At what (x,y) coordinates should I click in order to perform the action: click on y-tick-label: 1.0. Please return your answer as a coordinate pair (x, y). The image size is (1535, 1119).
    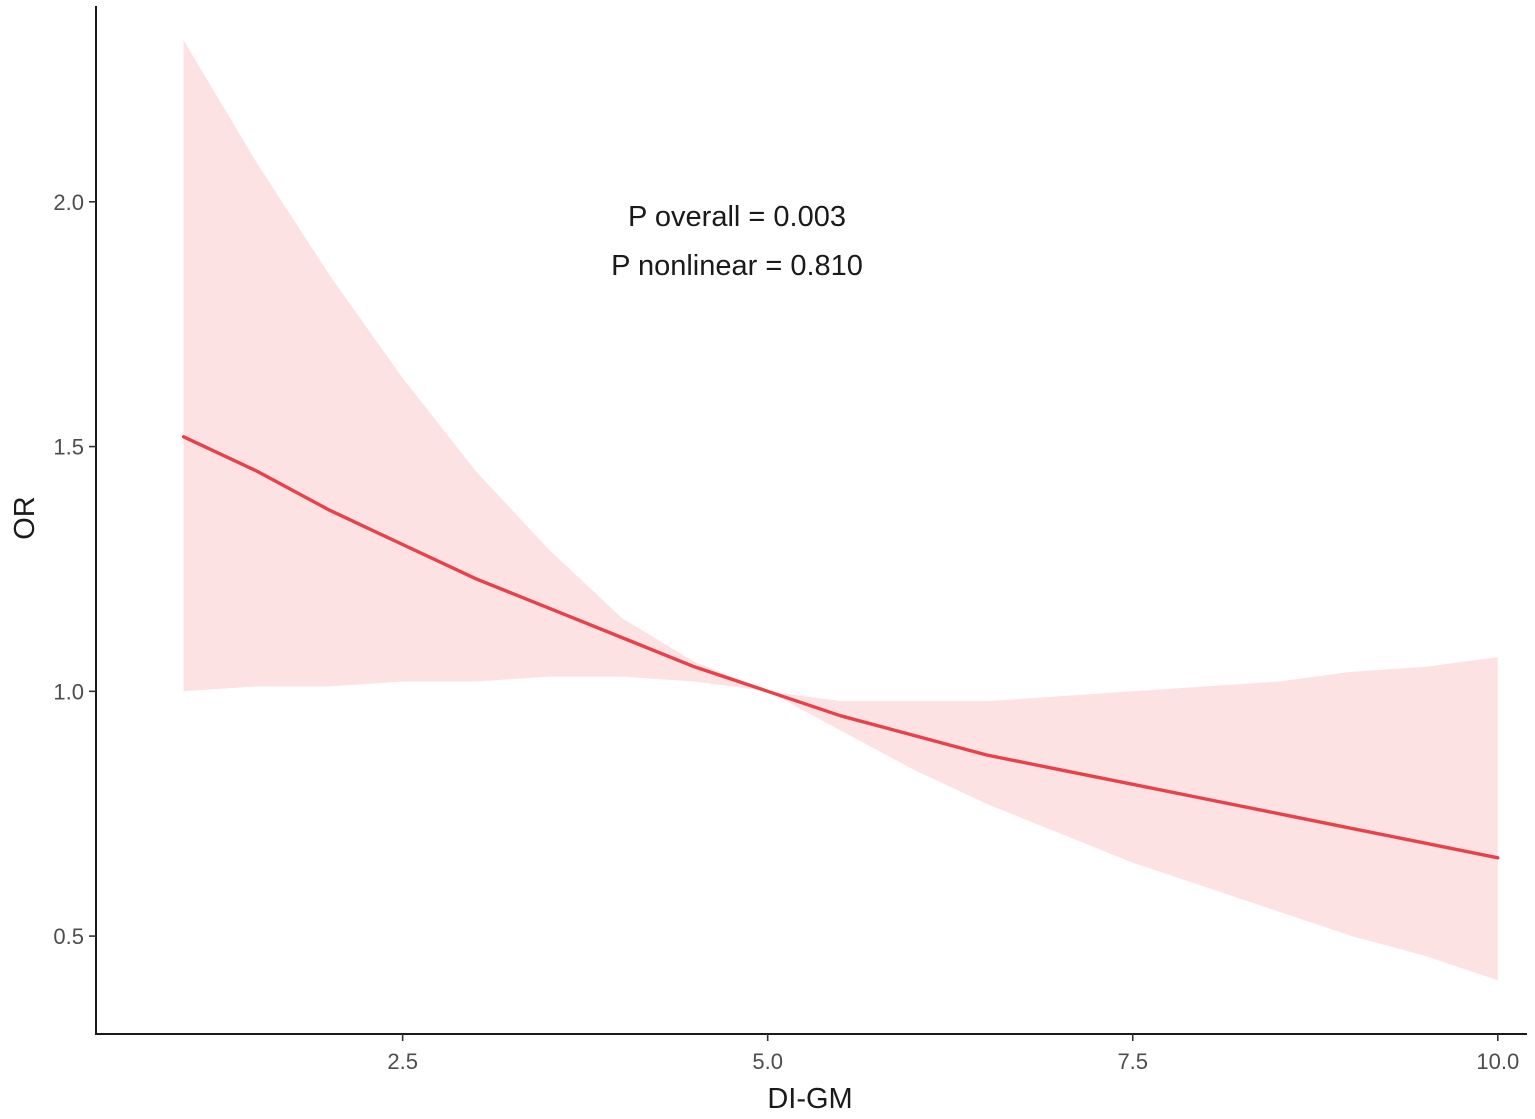
    Looking at the image, I should click on (68, 691).